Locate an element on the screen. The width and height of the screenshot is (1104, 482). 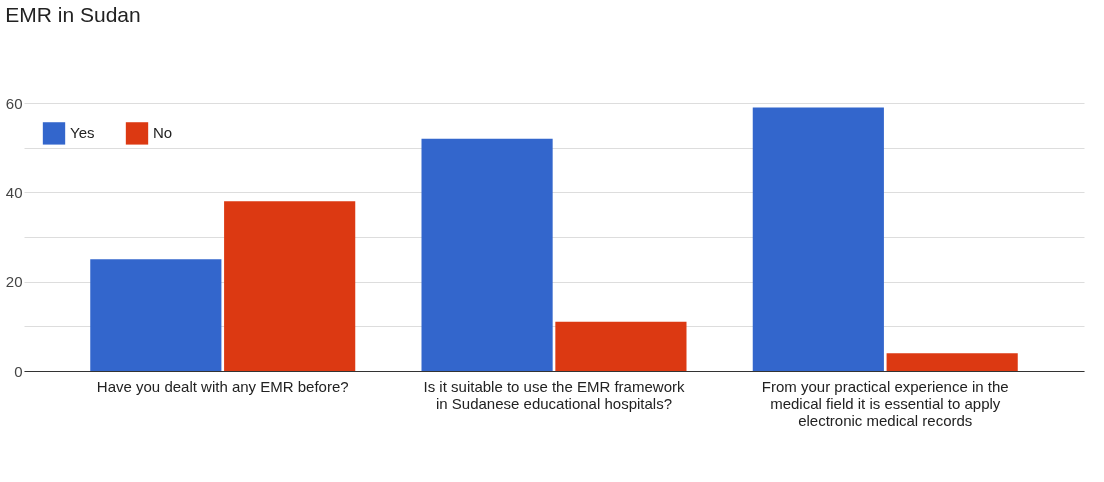
legend-label: No is located at coordinates (163, 133).